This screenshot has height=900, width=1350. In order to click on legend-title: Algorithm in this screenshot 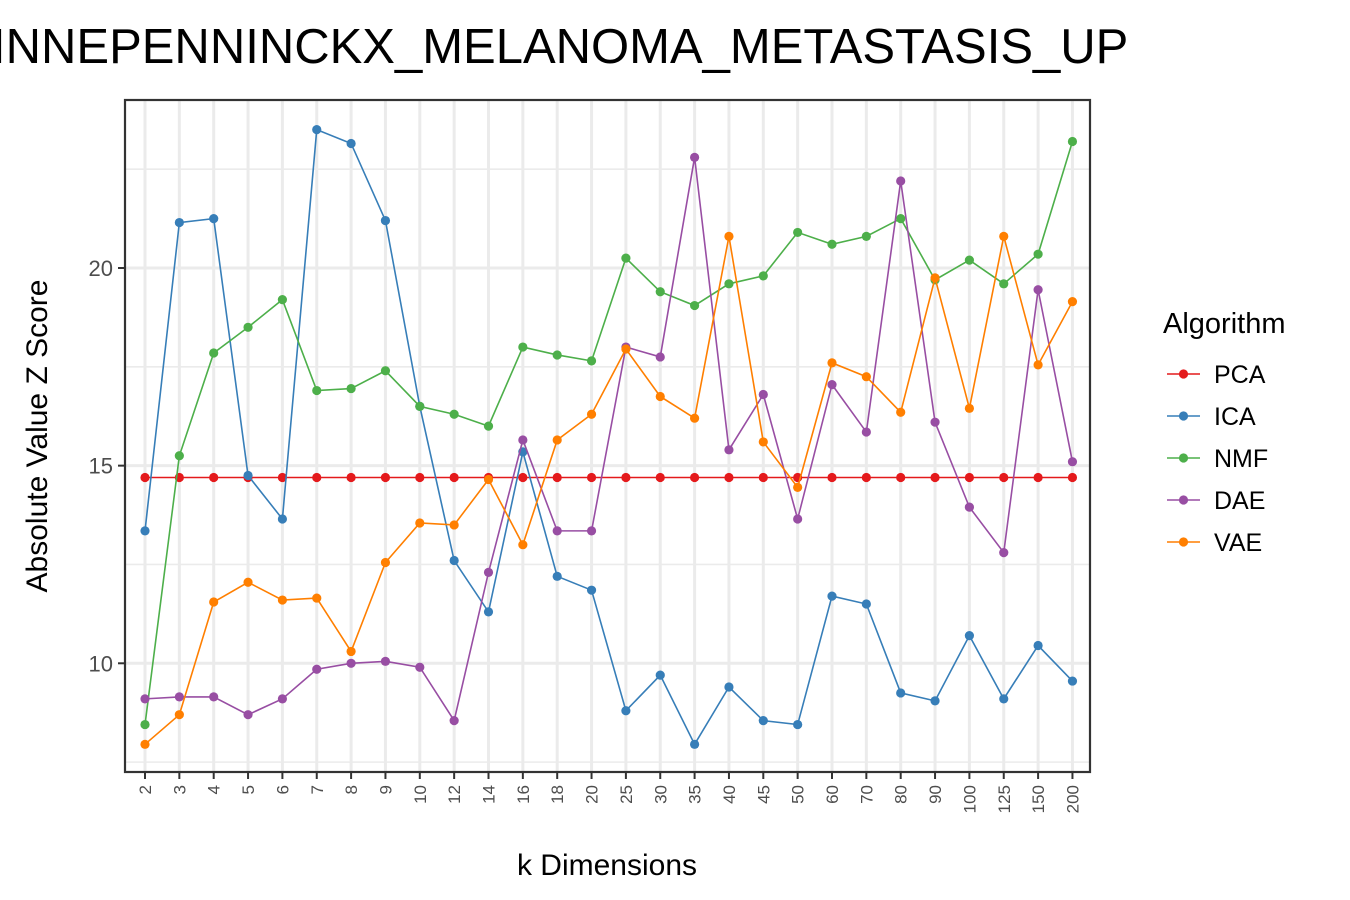, I will do `click(1224, 324)`.